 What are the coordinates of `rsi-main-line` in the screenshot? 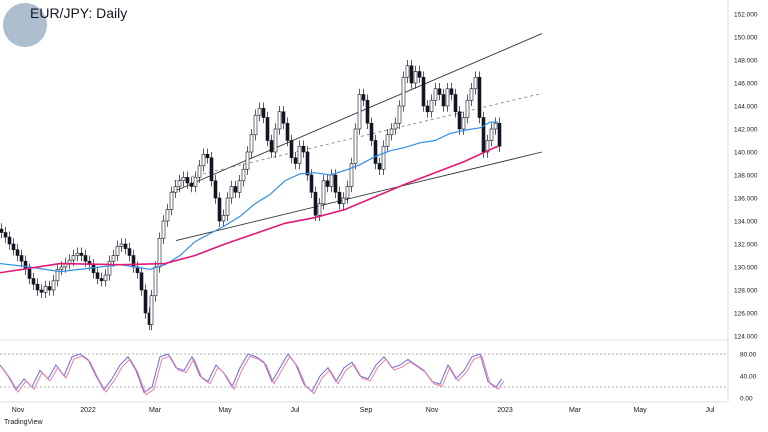 It's located at (251, 373).